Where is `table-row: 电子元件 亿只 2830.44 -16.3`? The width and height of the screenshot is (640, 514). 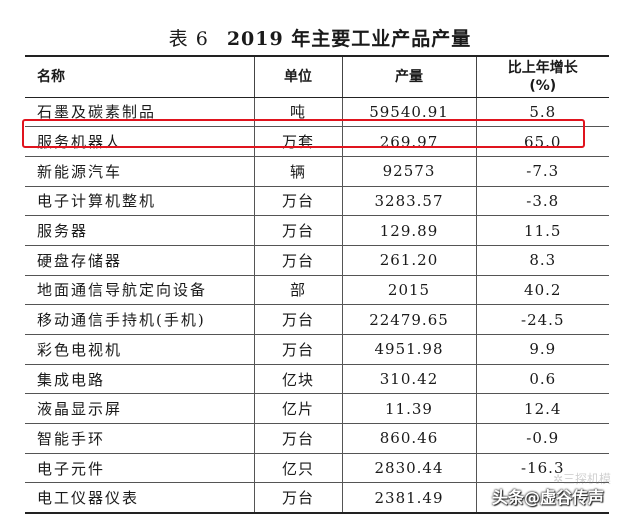
table-row: 电子元件 亿只 2830.44 -16.3 is located at coordinates (317, 468).